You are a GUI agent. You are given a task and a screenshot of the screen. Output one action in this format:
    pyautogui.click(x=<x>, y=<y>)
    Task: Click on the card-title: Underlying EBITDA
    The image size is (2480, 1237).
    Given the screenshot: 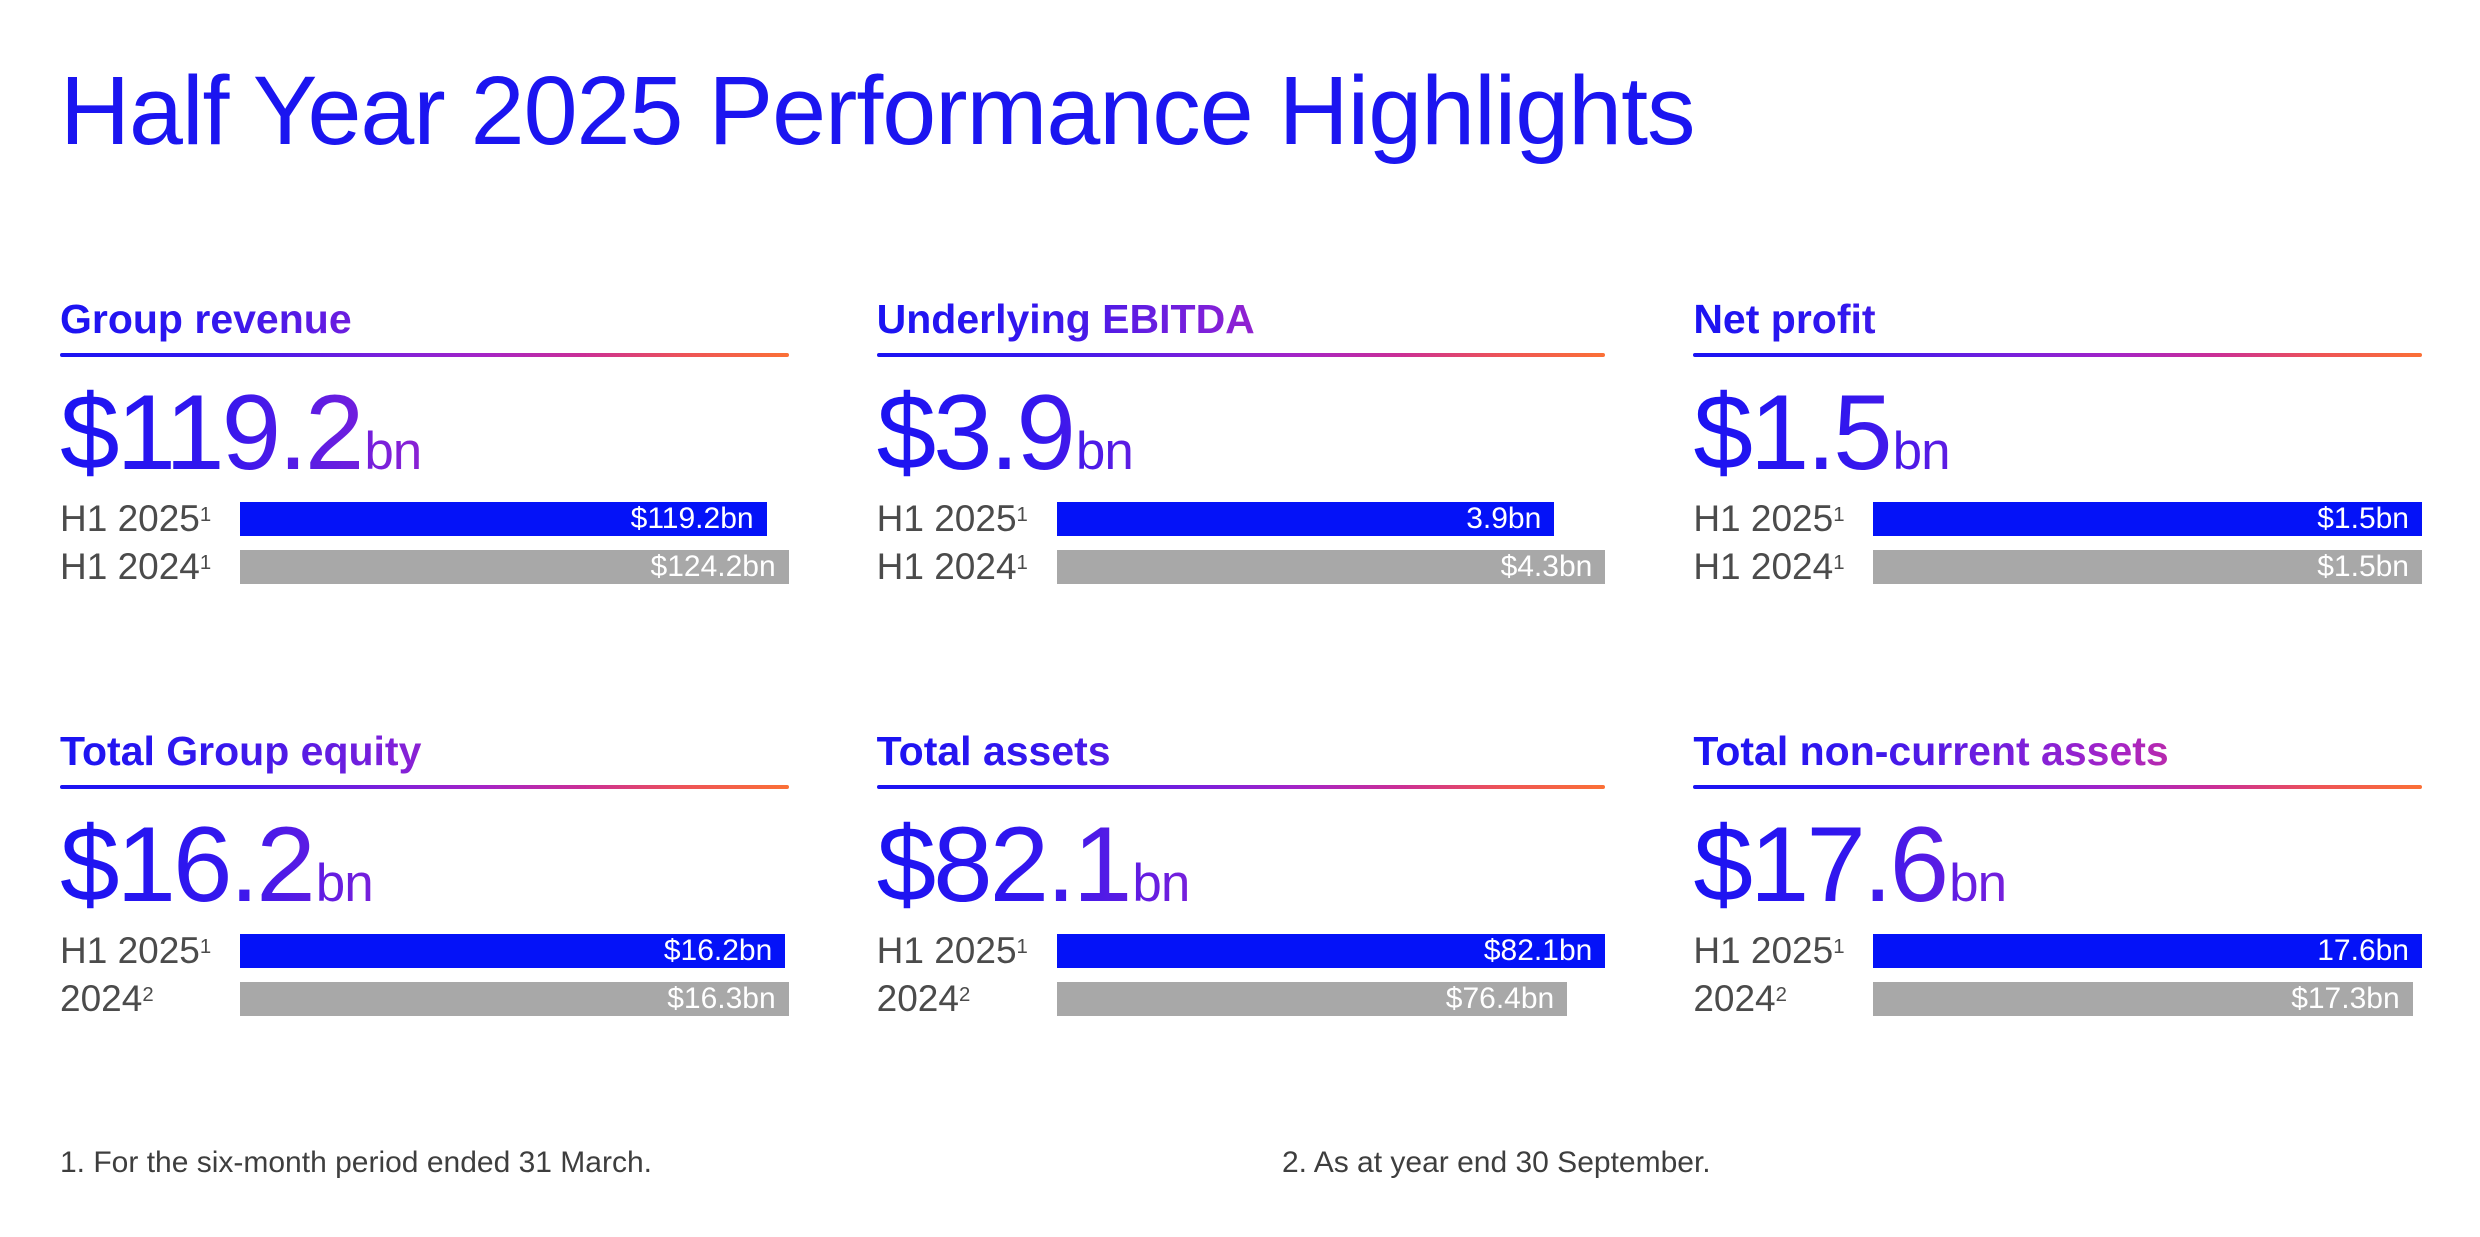 What is the action you would take?
    pyautogui.click(x=1241, y=319)
    